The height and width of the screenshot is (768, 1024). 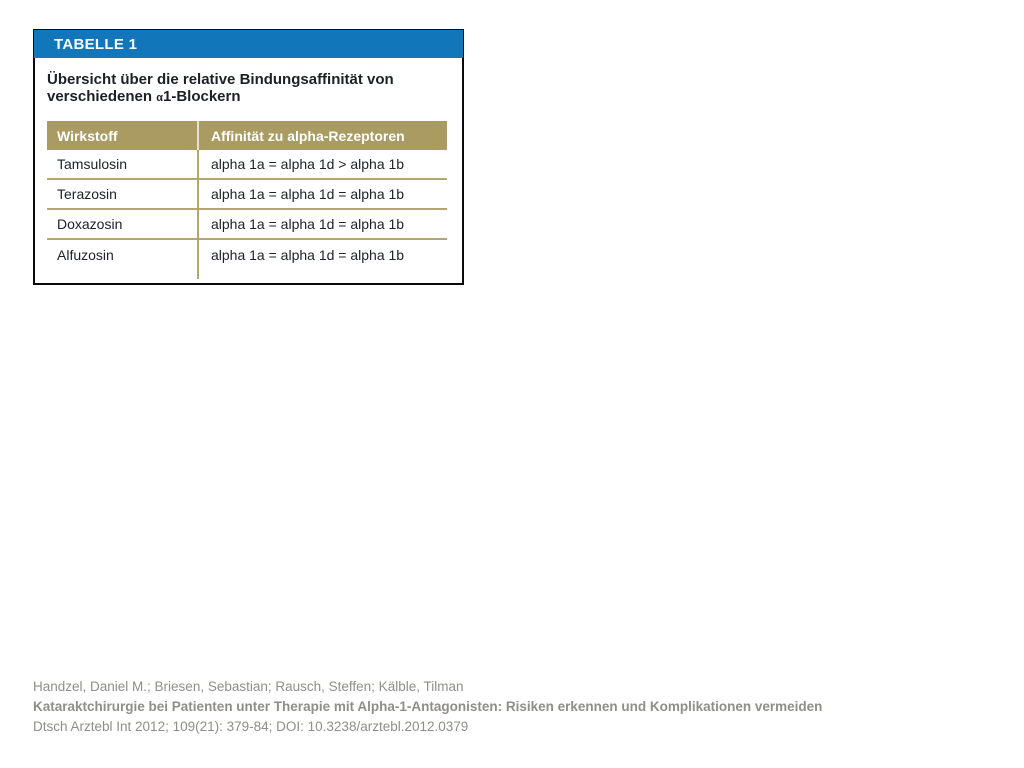 What do you see at coordinates (96, 44) in the screenshot?
I see `table-banner-label: TABELLE 1` at bounding box center [96, 44].